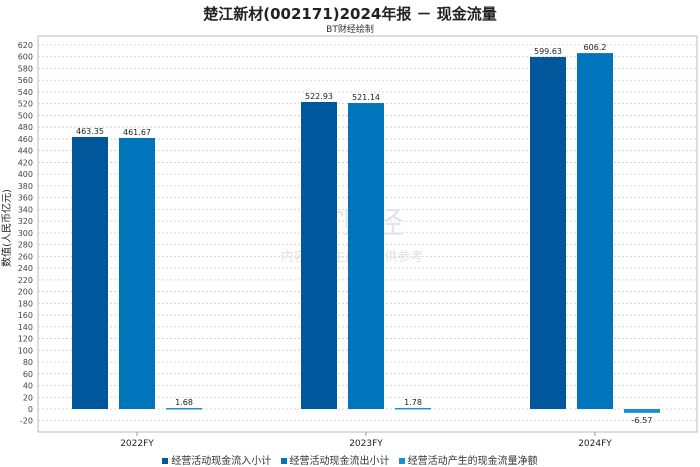 This screenshot has width=700, height=467. I want to click on chart-title: 楚江新材(002171)2024年报 － 现金流量, so click(350, 14).